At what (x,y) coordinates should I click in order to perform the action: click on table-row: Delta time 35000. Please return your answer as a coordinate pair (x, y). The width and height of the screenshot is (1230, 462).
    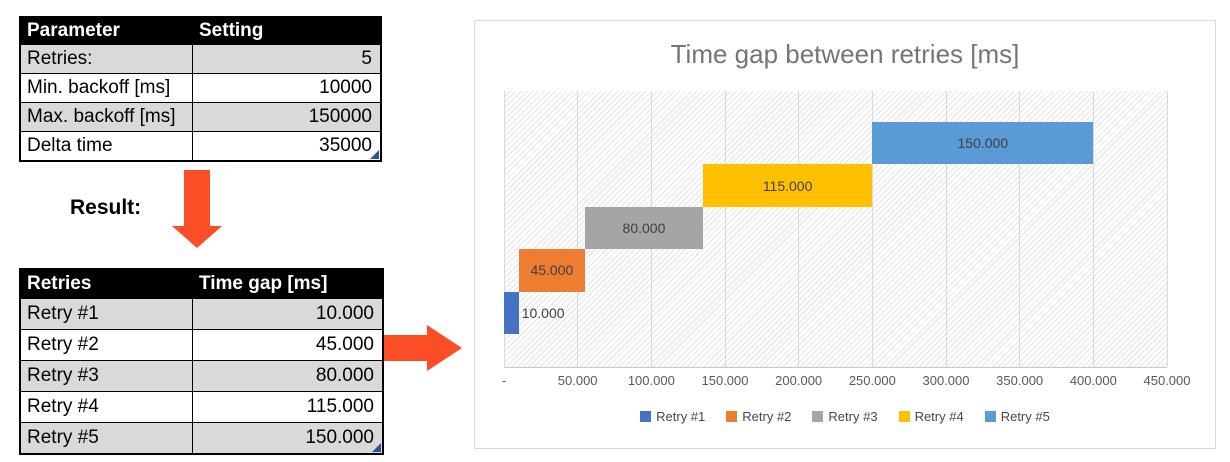
    Looking at the image, I should click on (200, 146).